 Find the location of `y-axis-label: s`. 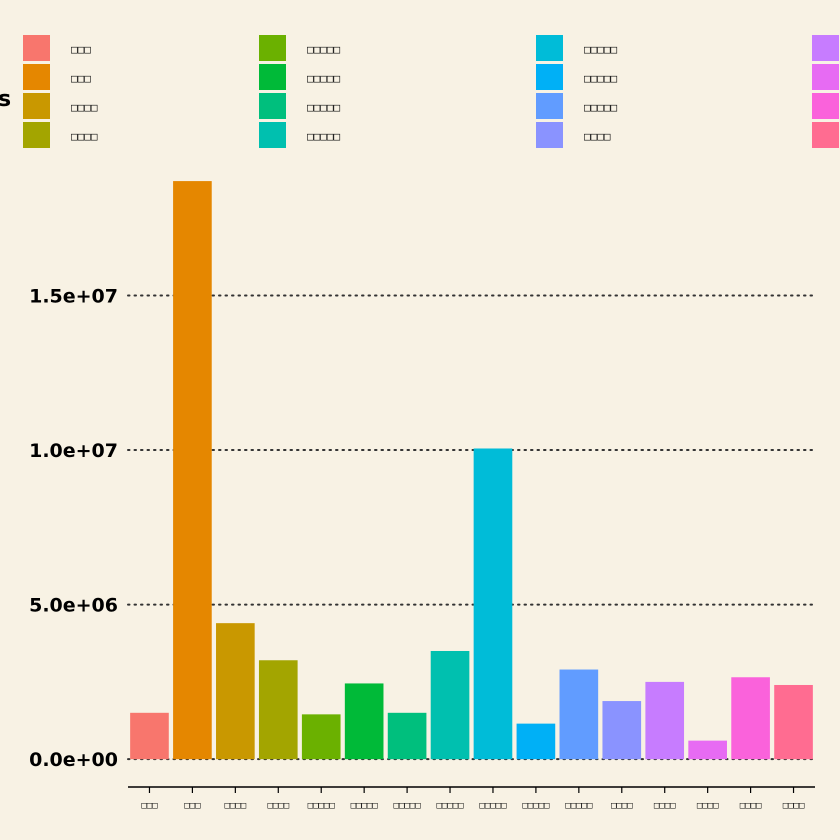

y-axis-label: s is located at coordinates (5, 99).